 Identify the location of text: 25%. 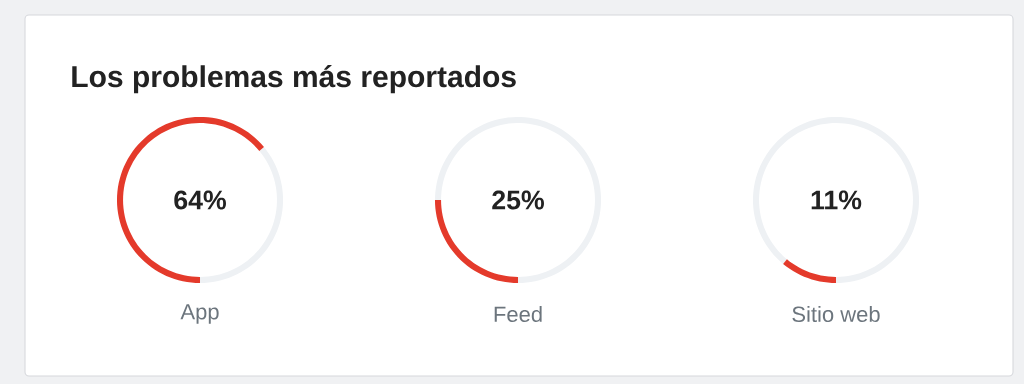
(518, 200).